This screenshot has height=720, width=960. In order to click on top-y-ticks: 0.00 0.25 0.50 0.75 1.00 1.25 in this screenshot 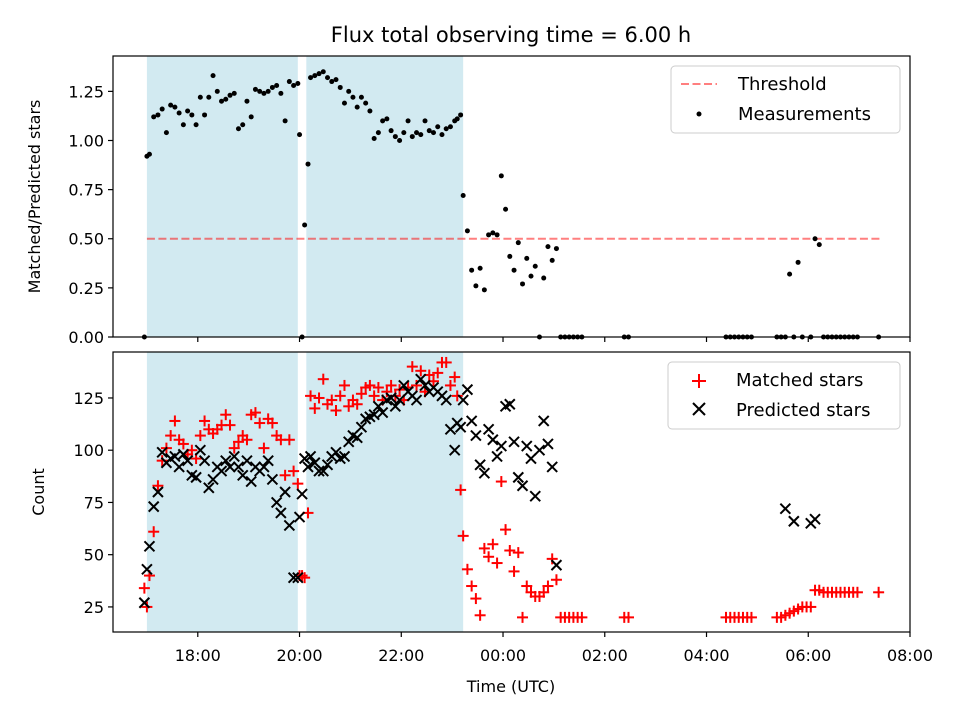, I will do `click(90, 214)`.